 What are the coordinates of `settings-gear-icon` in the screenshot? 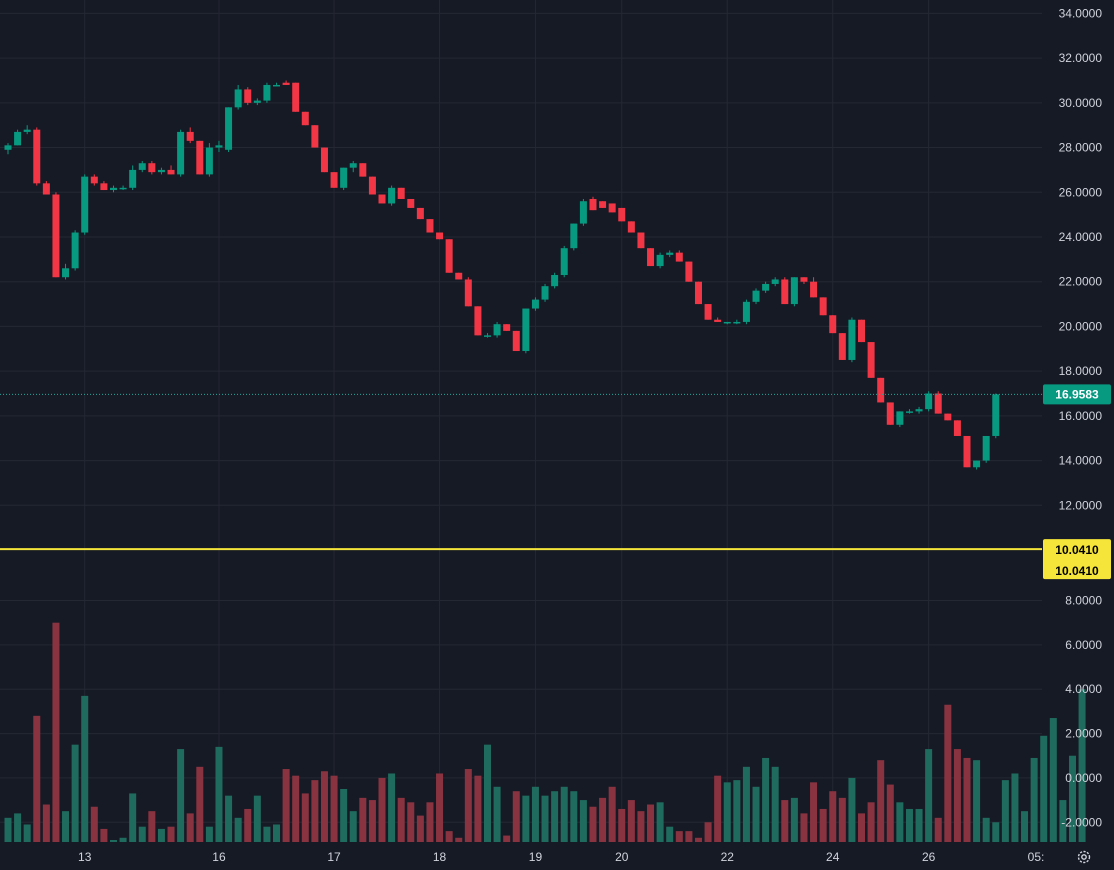 It's located at (1084, 857).